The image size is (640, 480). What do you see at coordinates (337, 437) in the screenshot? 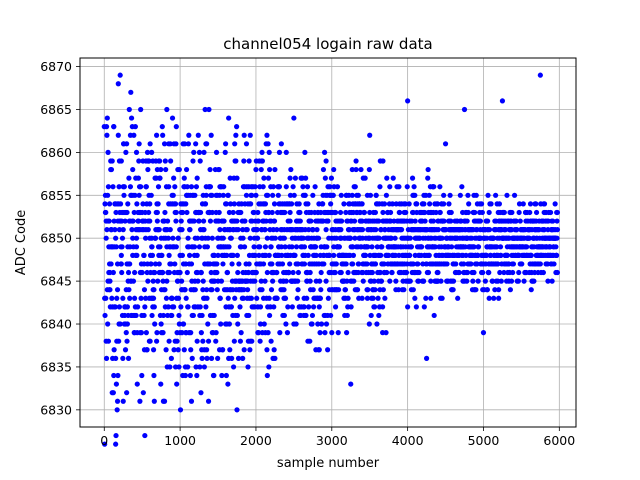
I see `x-axis-ticks: 0 1000 2000 3000 4000 5000 6000` at bounding box center [337, 437].